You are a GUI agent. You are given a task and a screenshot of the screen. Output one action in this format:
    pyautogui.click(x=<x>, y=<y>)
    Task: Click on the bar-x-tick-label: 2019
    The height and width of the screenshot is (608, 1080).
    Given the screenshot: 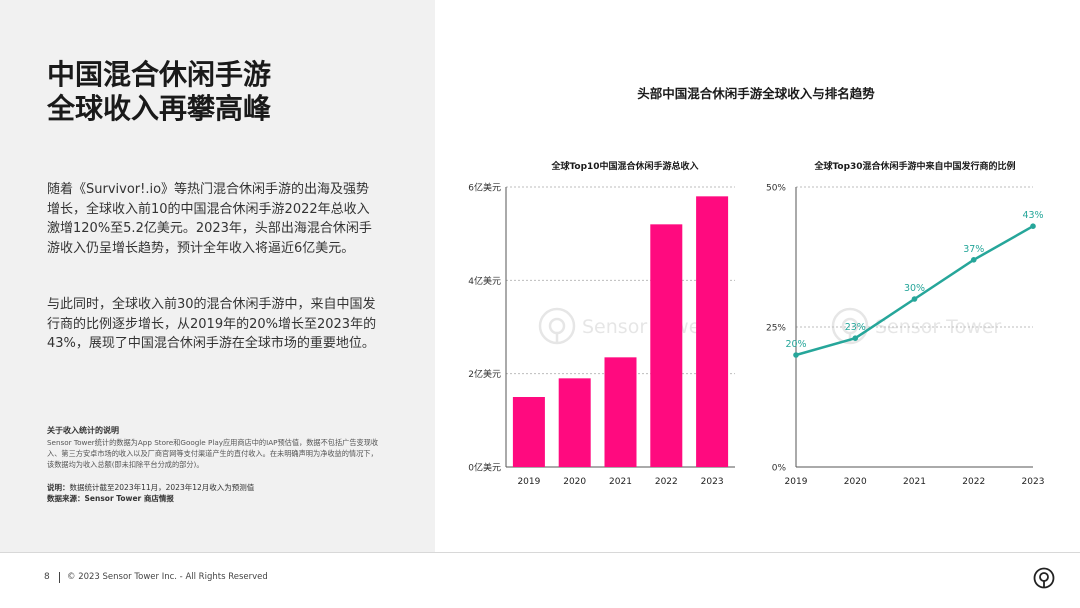 What is the action you would take?
    pyautogui.click(x=528, y=482)
    